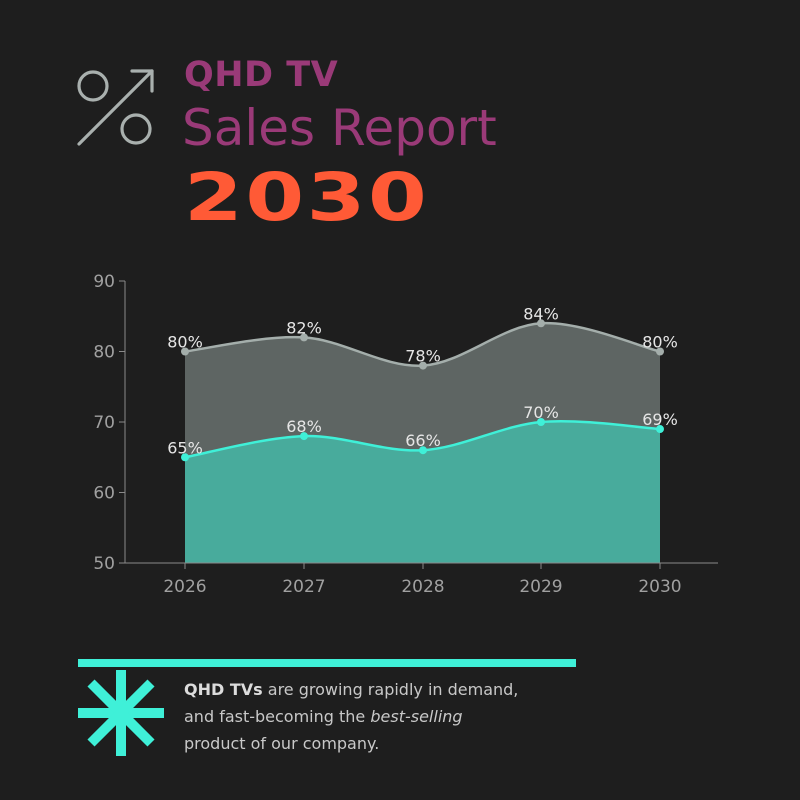 This screenshot has height=800, width=800. What do you see at coordinates (121, 713) in the screenshot?
I see `asterisk-icon` at bounding box center [121, 713].